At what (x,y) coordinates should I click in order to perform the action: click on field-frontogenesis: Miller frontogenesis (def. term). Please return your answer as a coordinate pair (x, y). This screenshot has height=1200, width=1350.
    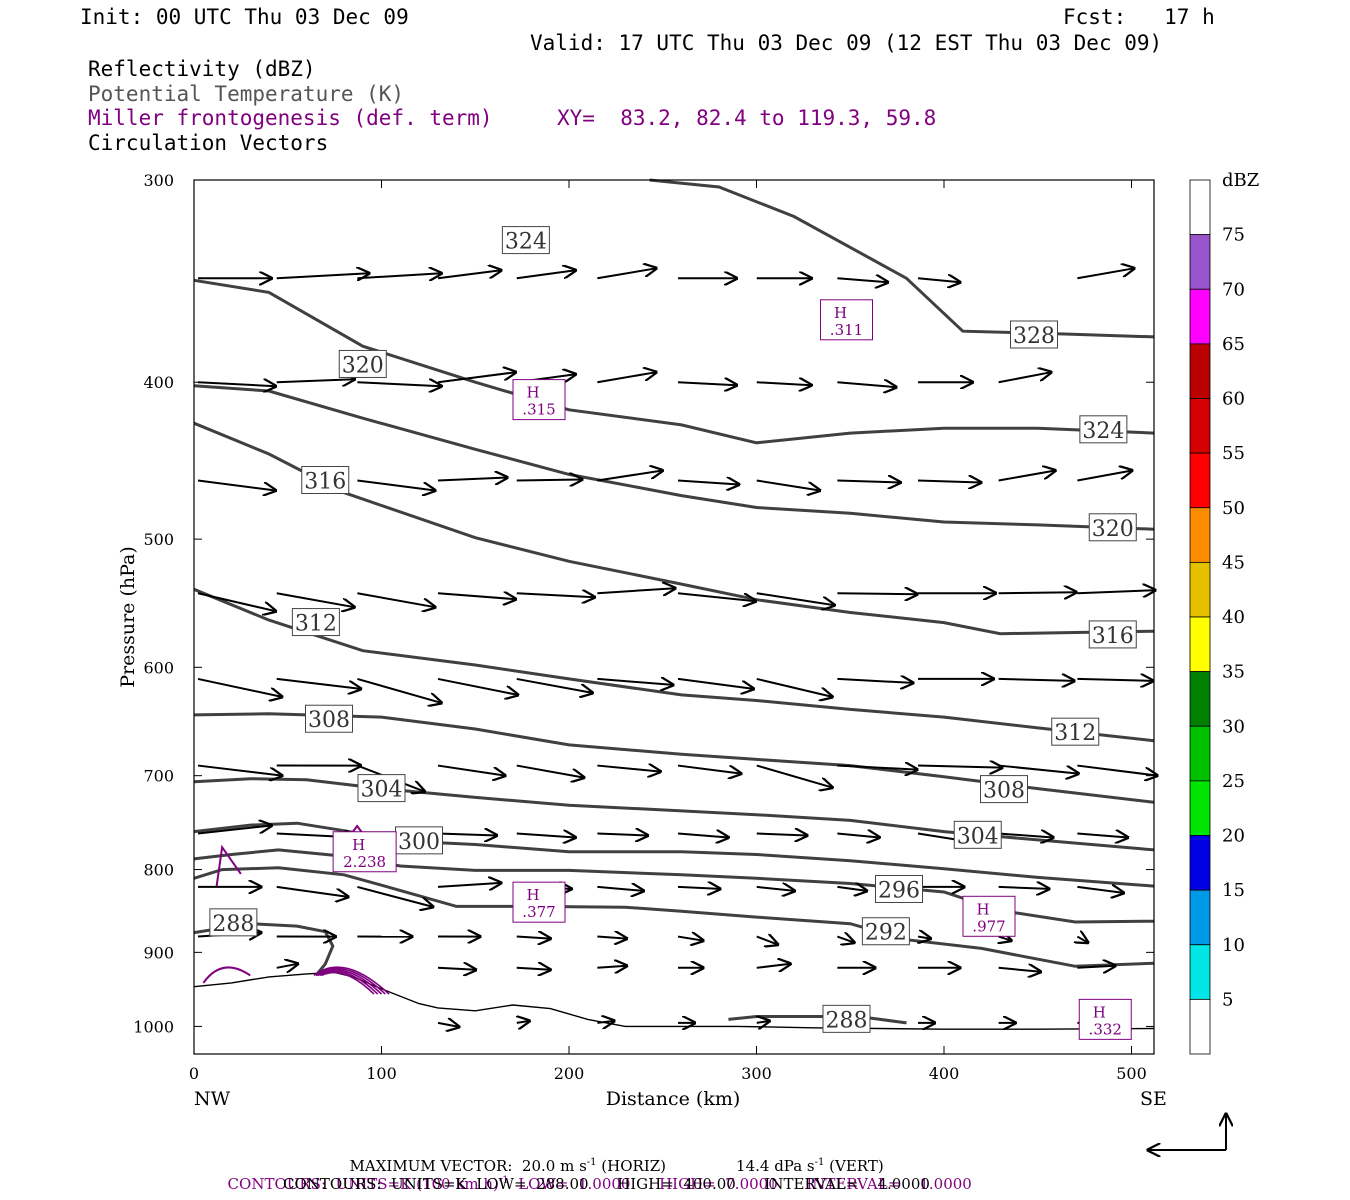
    Looking at the image, I should click on (290, 118).